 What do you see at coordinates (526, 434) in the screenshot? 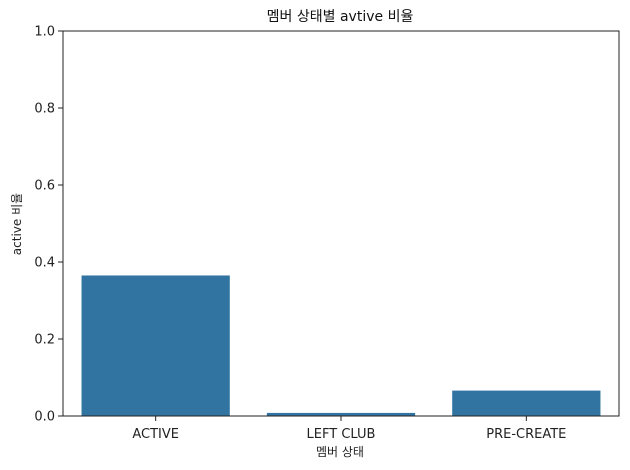
I see `x-tick-label: PRE-CREATE` at bounding box center [526, 434].